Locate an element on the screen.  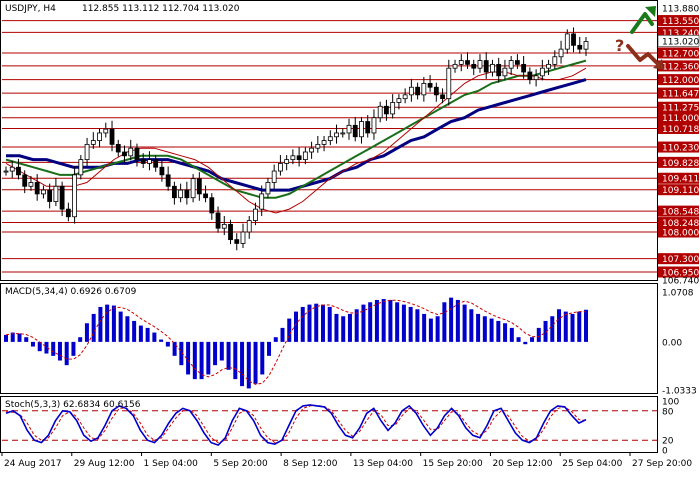
stoch-axis-label: 80 is located at coordinates (668, 412).